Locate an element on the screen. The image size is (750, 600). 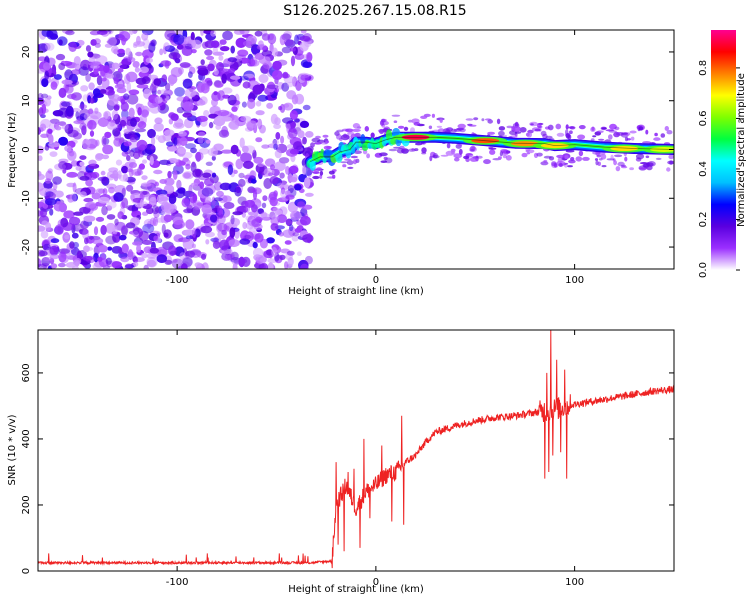
heatmap-signal-track is located at coordinates (489, 146).